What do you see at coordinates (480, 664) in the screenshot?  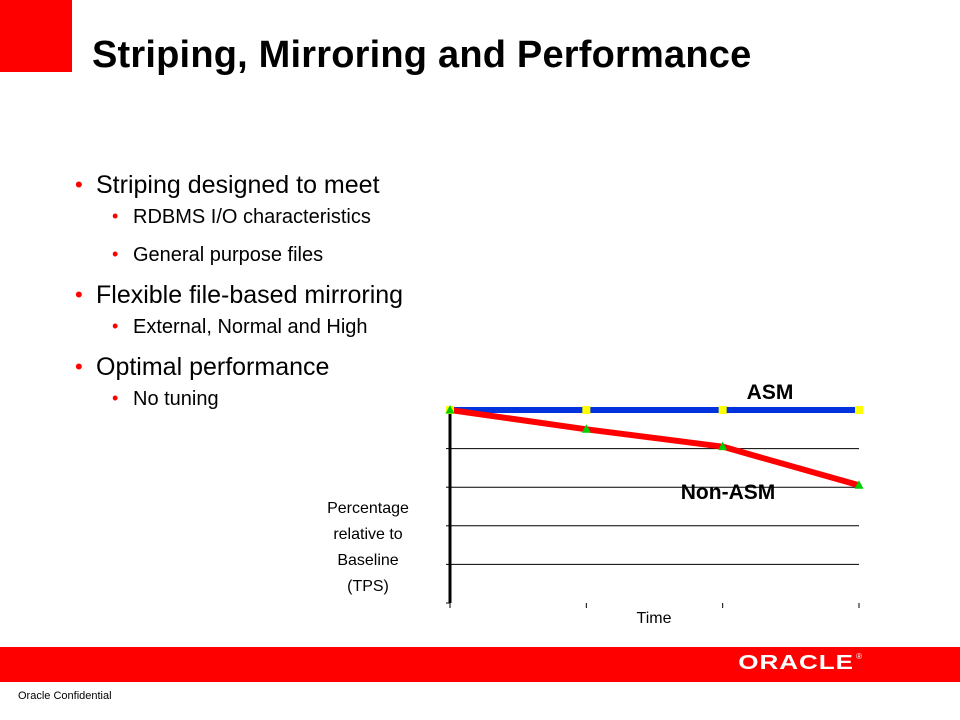 I see `footer-bar: ORACLE ®` at bounding box center [480, 664].